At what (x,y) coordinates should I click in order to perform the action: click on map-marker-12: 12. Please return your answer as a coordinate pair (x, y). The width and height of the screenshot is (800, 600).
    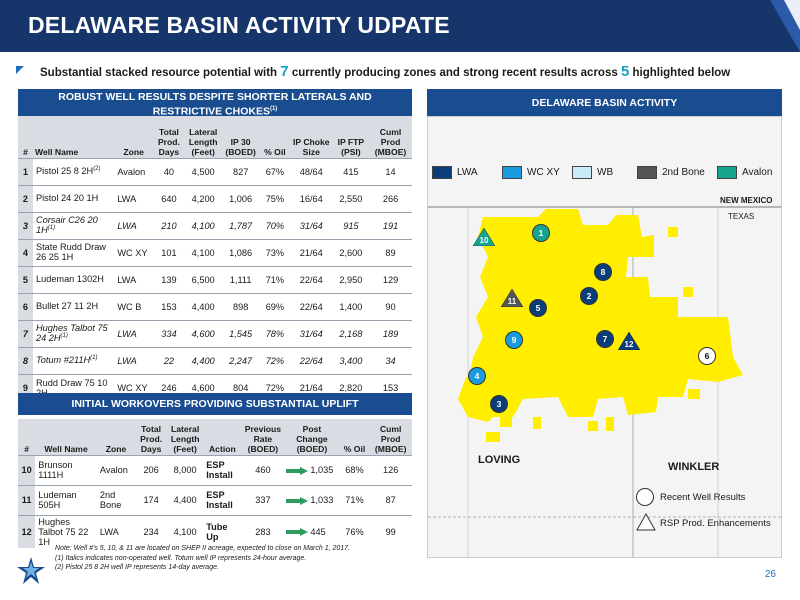
    Looking at the image, I should click on (629, 341).